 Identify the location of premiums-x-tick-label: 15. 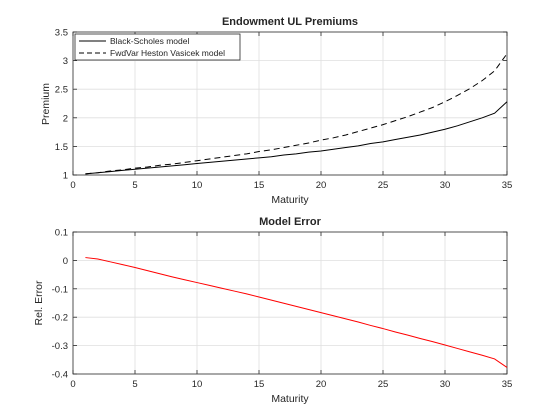
(259, 185).